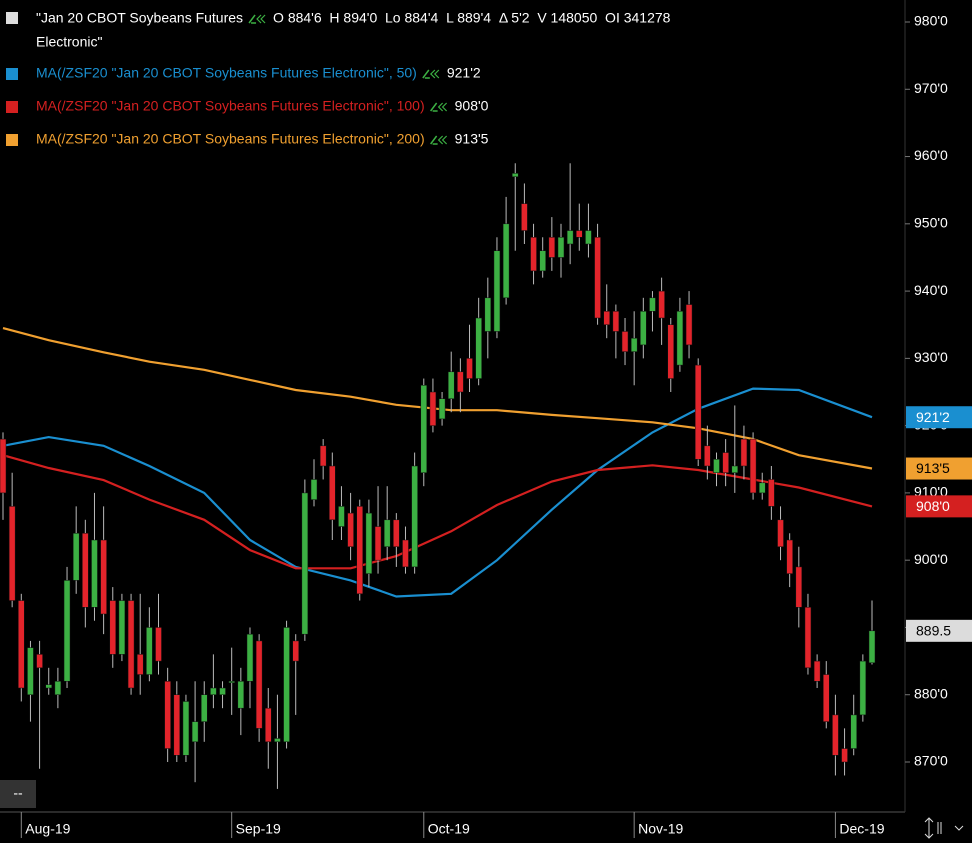 This screenshot has height=843, width=972. I want to click on price-box-label: 889.5, so click(933, 631).